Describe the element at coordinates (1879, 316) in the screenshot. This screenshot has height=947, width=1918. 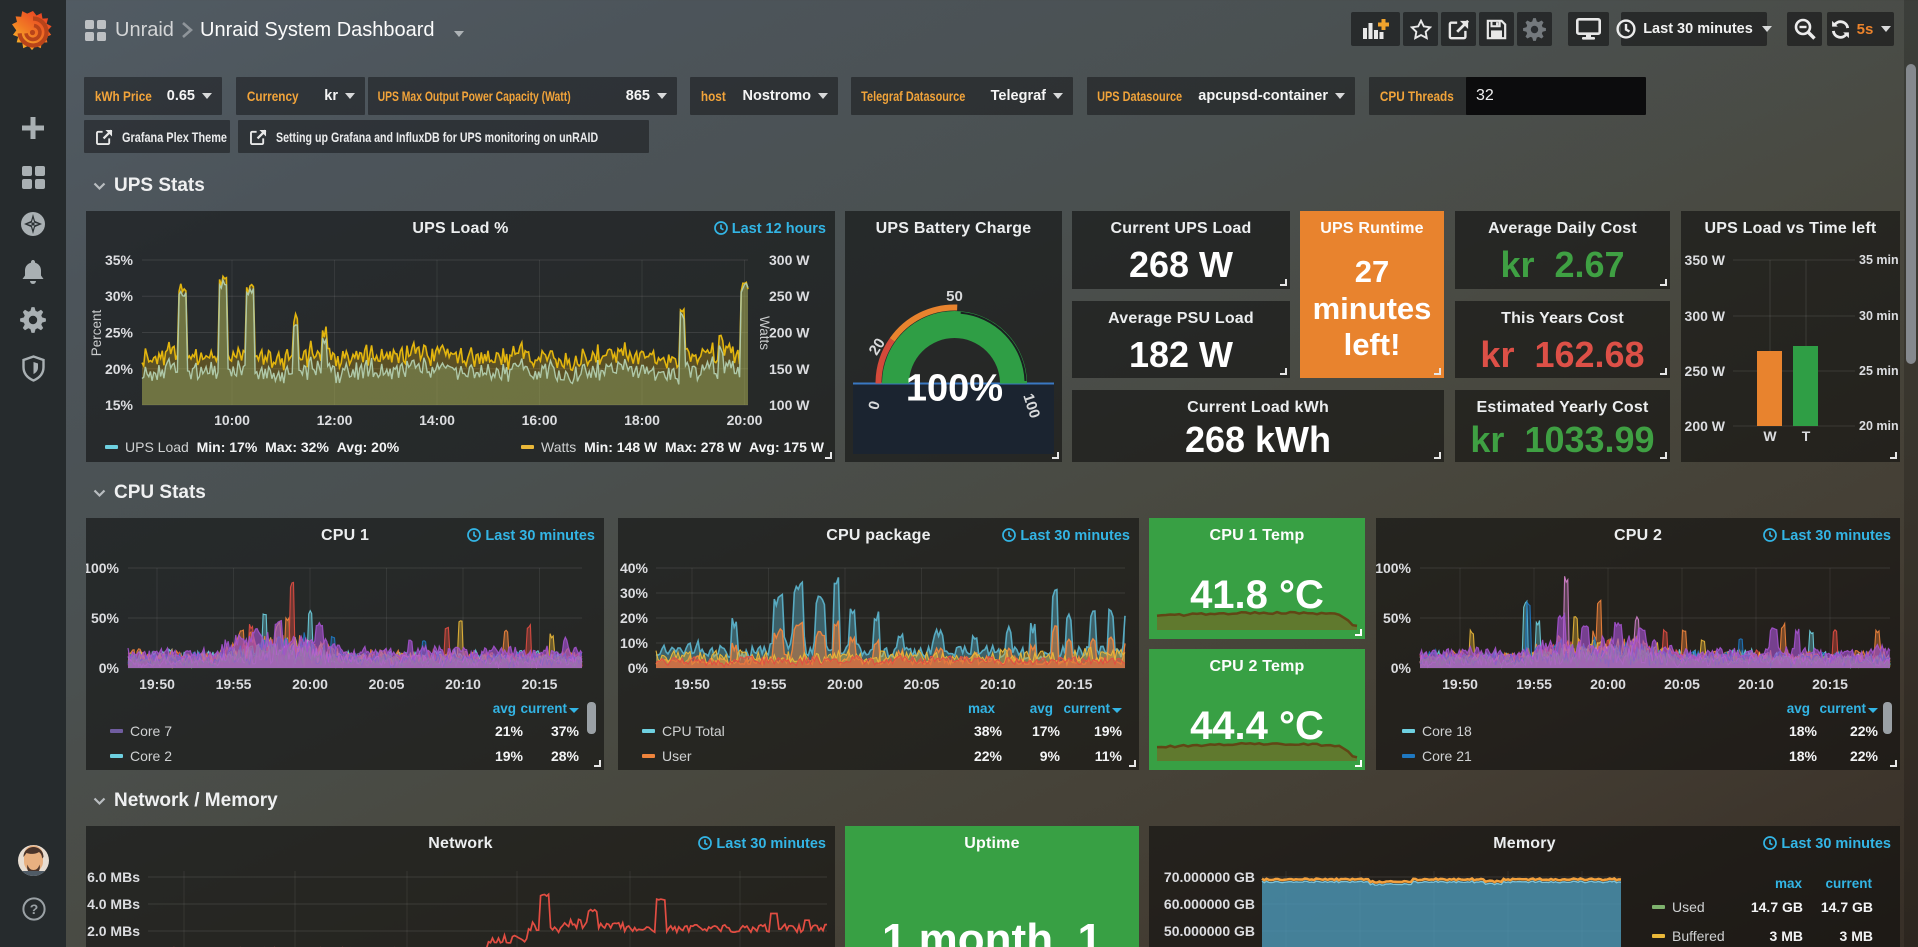
I see `svg-text: 30 min` at that location.